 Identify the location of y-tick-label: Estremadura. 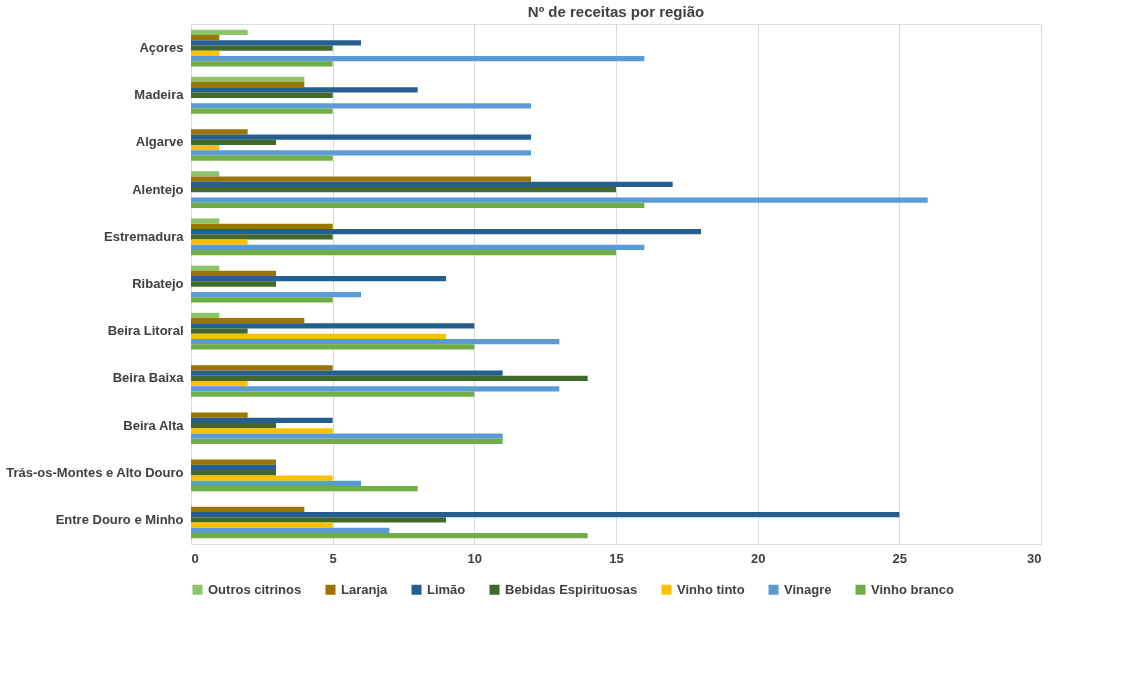
(144, 236).